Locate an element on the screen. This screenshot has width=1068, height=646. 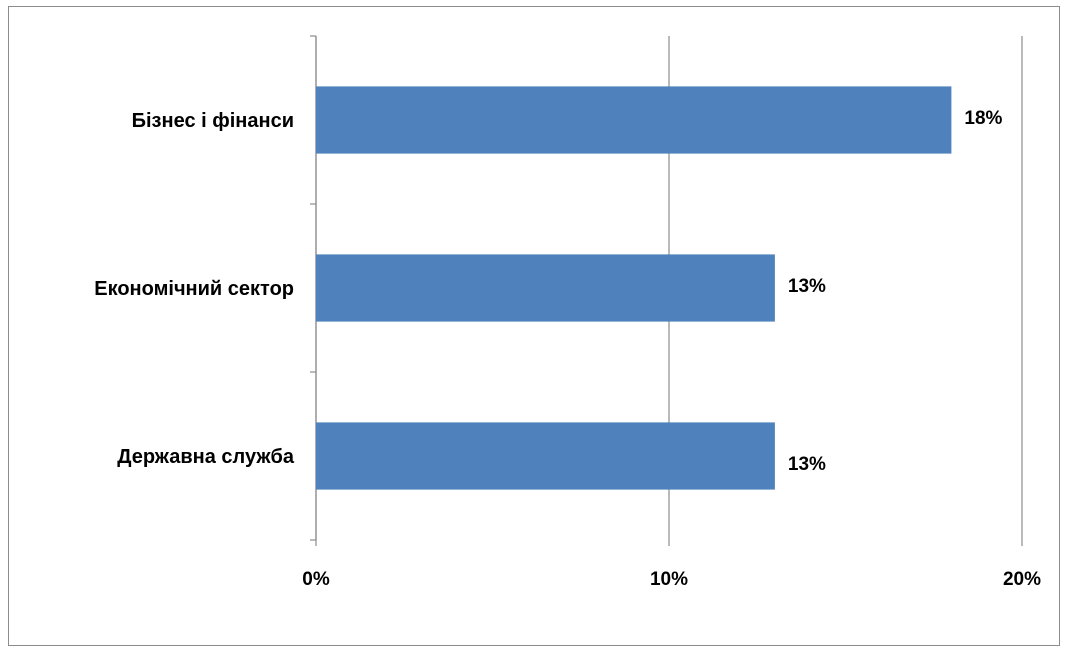
category-label: Державна служба is located at coordinates (206, 457).